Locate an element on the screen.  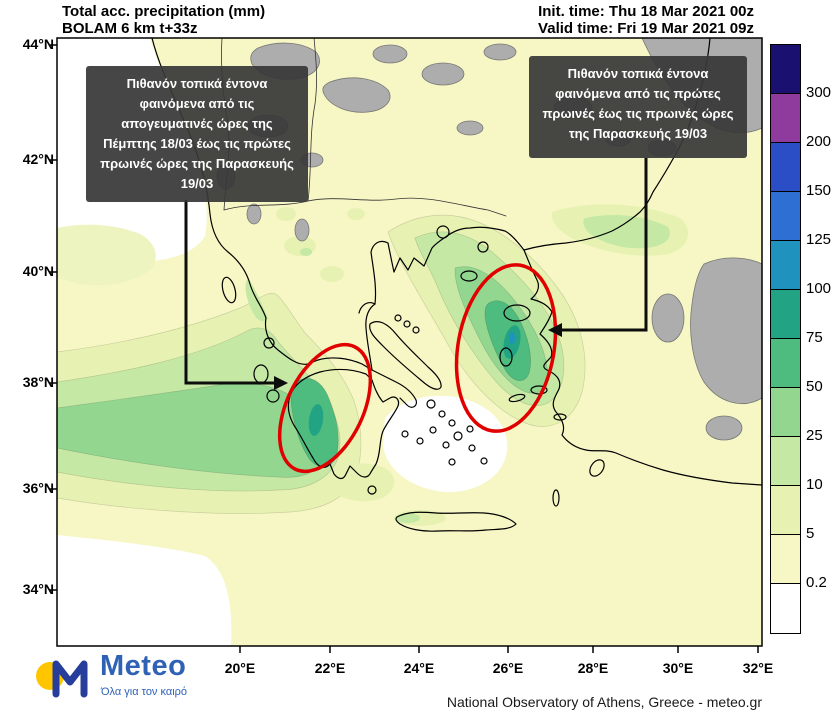
model-info: BOLAM 6 km t+33z is located at coordinates (130, 28).